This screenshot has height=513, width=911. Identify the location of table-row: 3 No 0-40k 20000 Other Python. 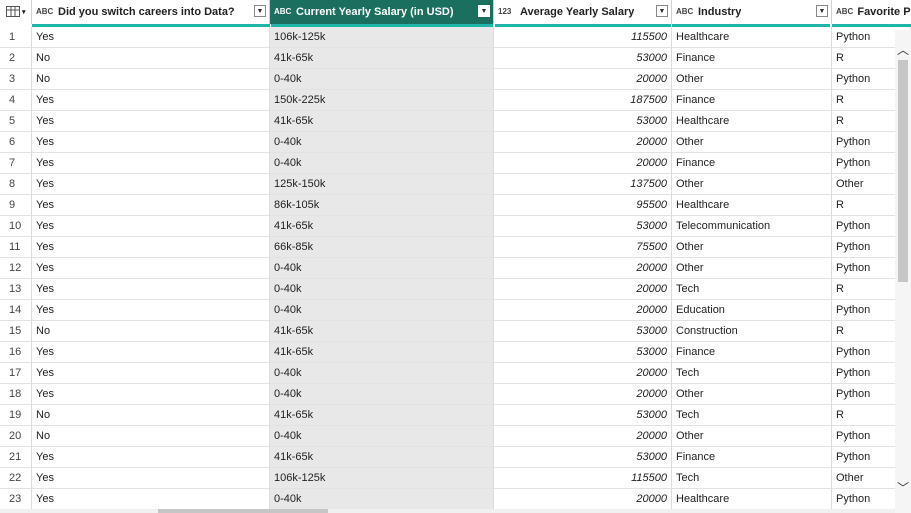
(455, 79).